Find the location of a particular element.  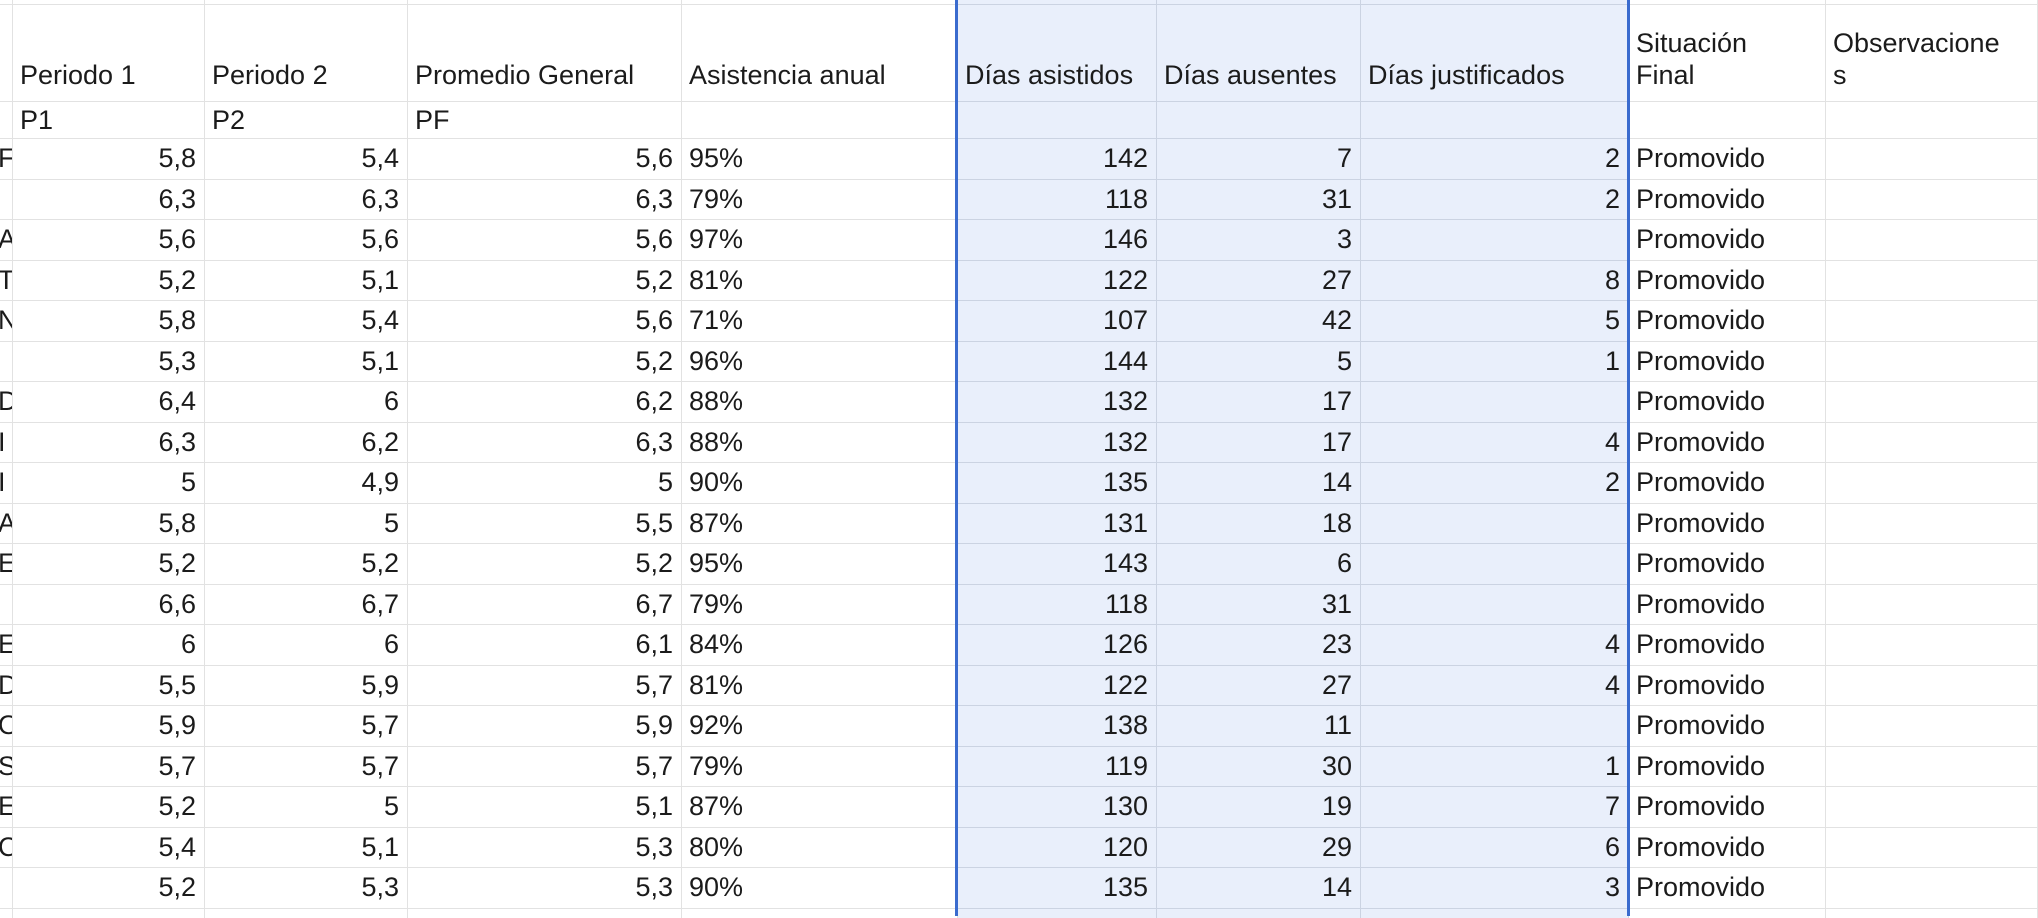

selection-border-right is located at coordinates (1628, 458).